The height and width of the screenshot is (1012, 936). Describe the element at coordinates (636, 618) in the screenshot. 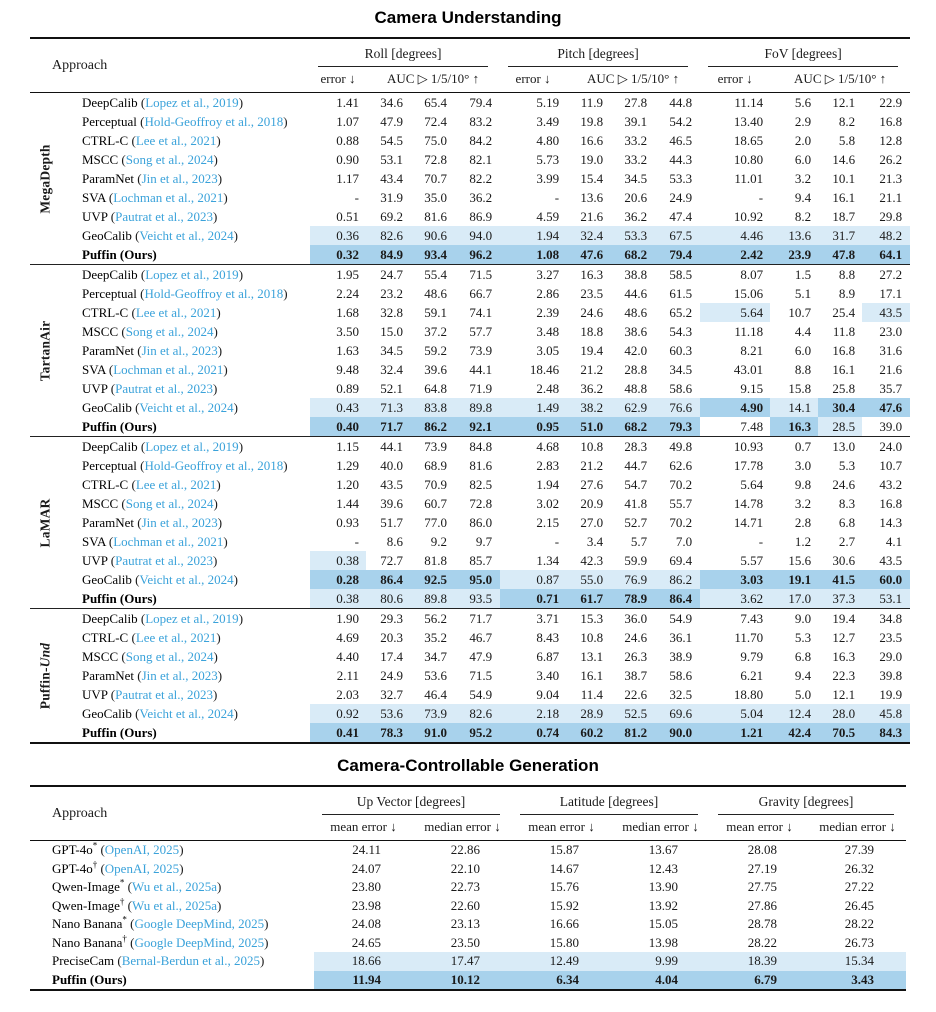

I see `value-cell: 36.0` at that location.